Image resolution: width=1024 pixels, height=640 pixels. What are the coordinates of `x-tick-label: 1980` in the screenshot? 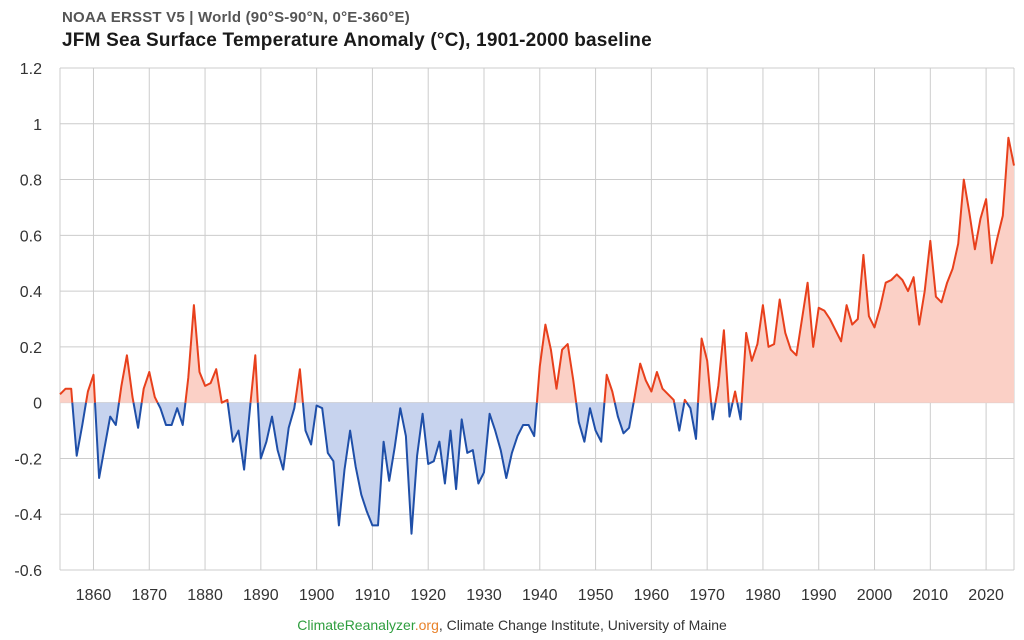 It's located at (763, 595).